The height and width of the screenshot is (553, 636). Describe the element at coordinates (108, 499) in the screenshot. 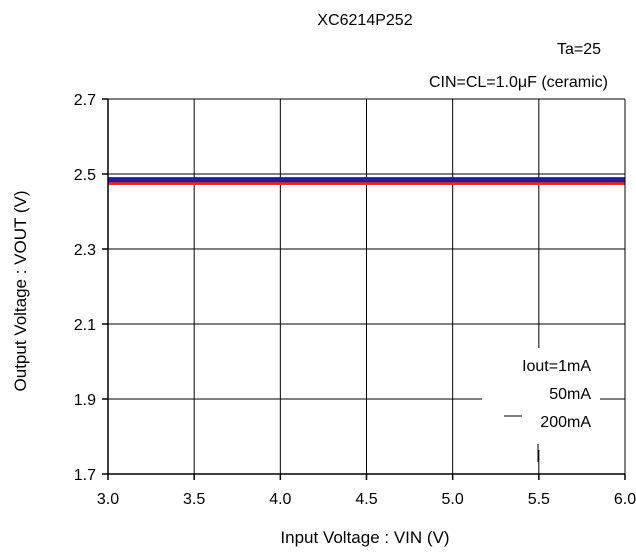

I see `x-tick-label: 3.0` at that location.